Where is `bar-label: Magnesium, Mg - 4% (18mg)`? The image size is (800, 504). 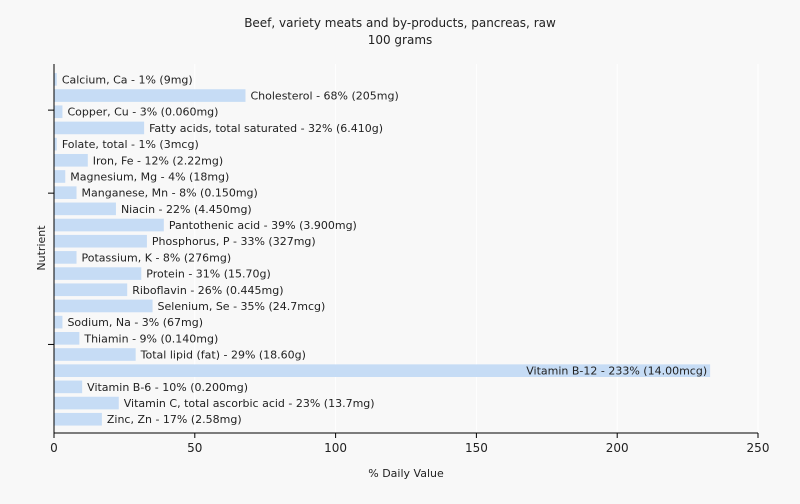 bar-label: Magnesium, Mg - 4% (18mg) is located at coordinates (149, 176).